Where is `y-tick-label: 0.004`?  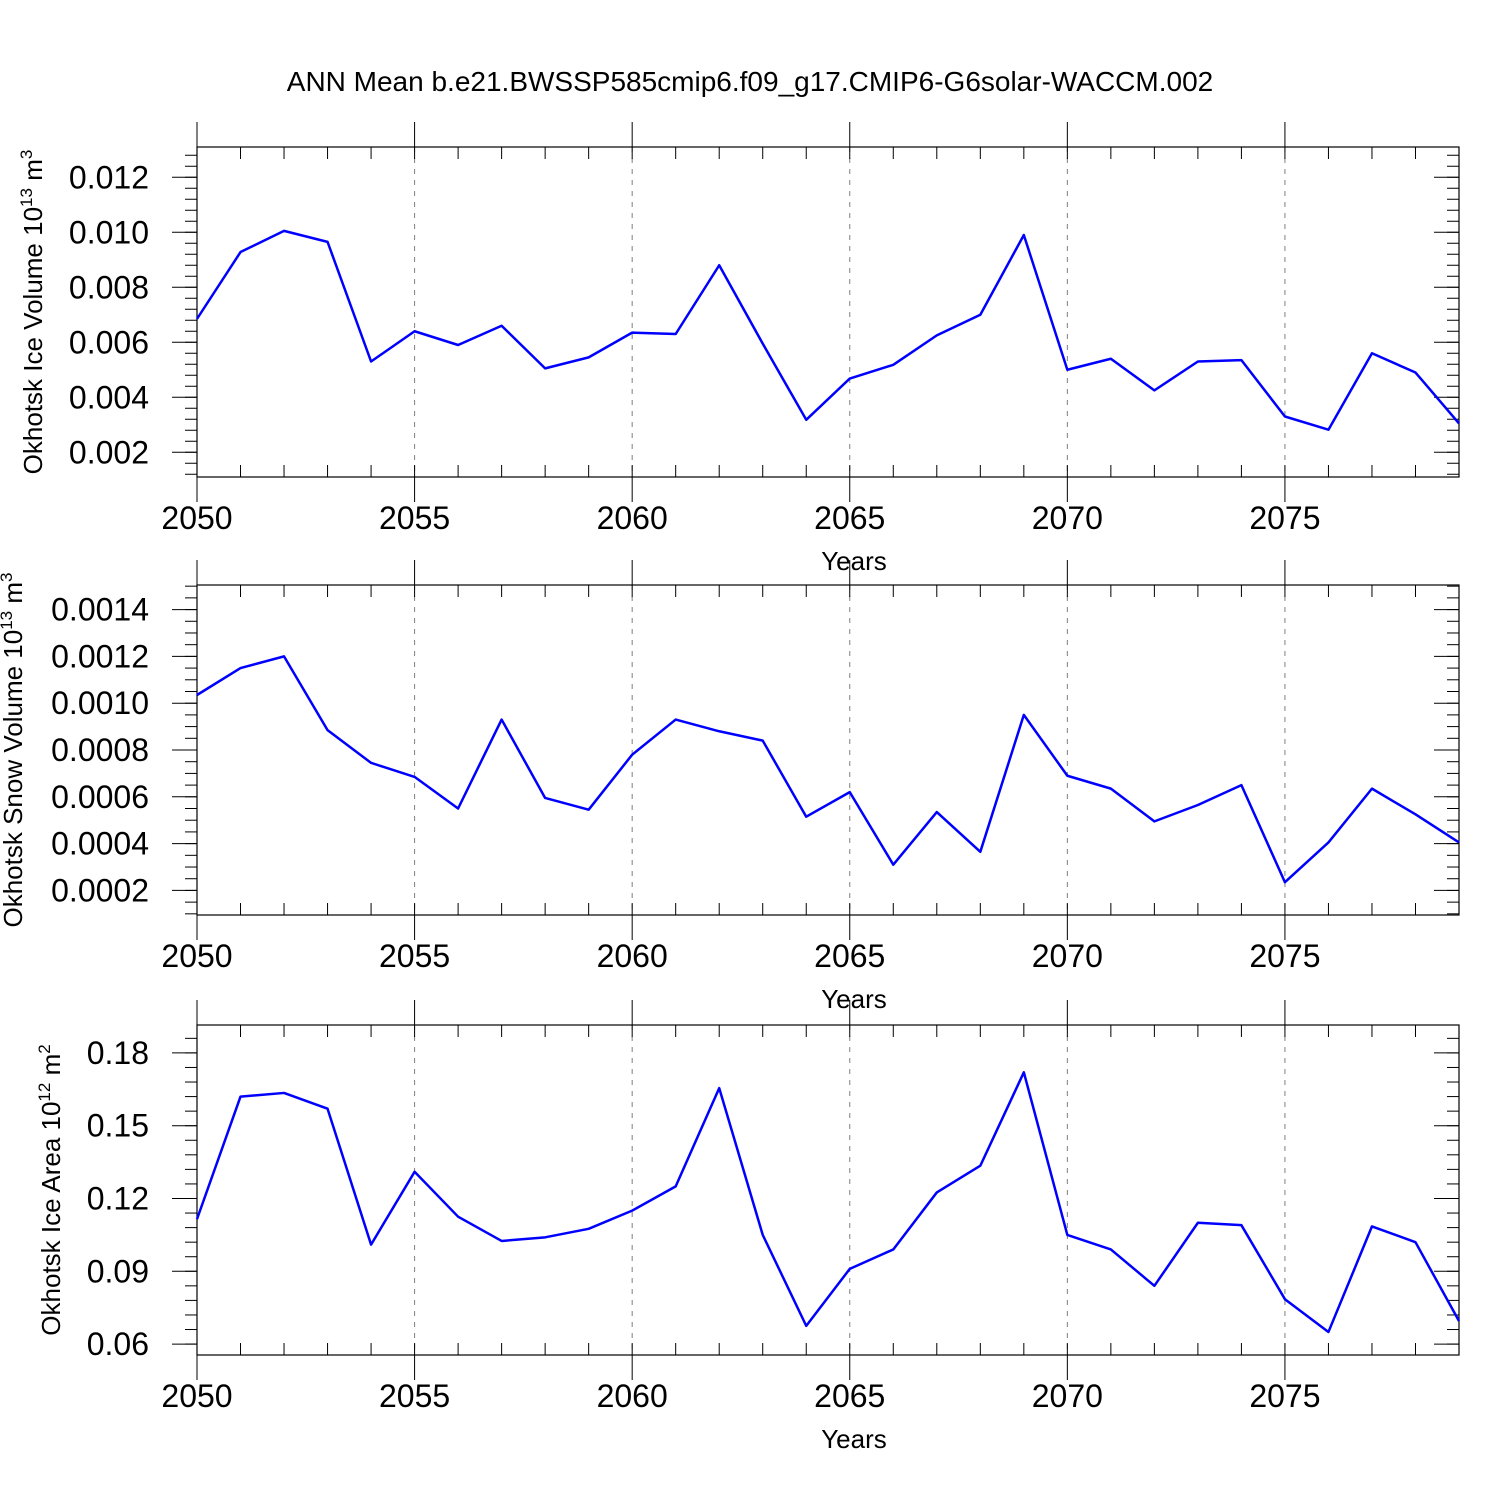
y-tick-label: 0.004 is located at coordinates (109, 397).